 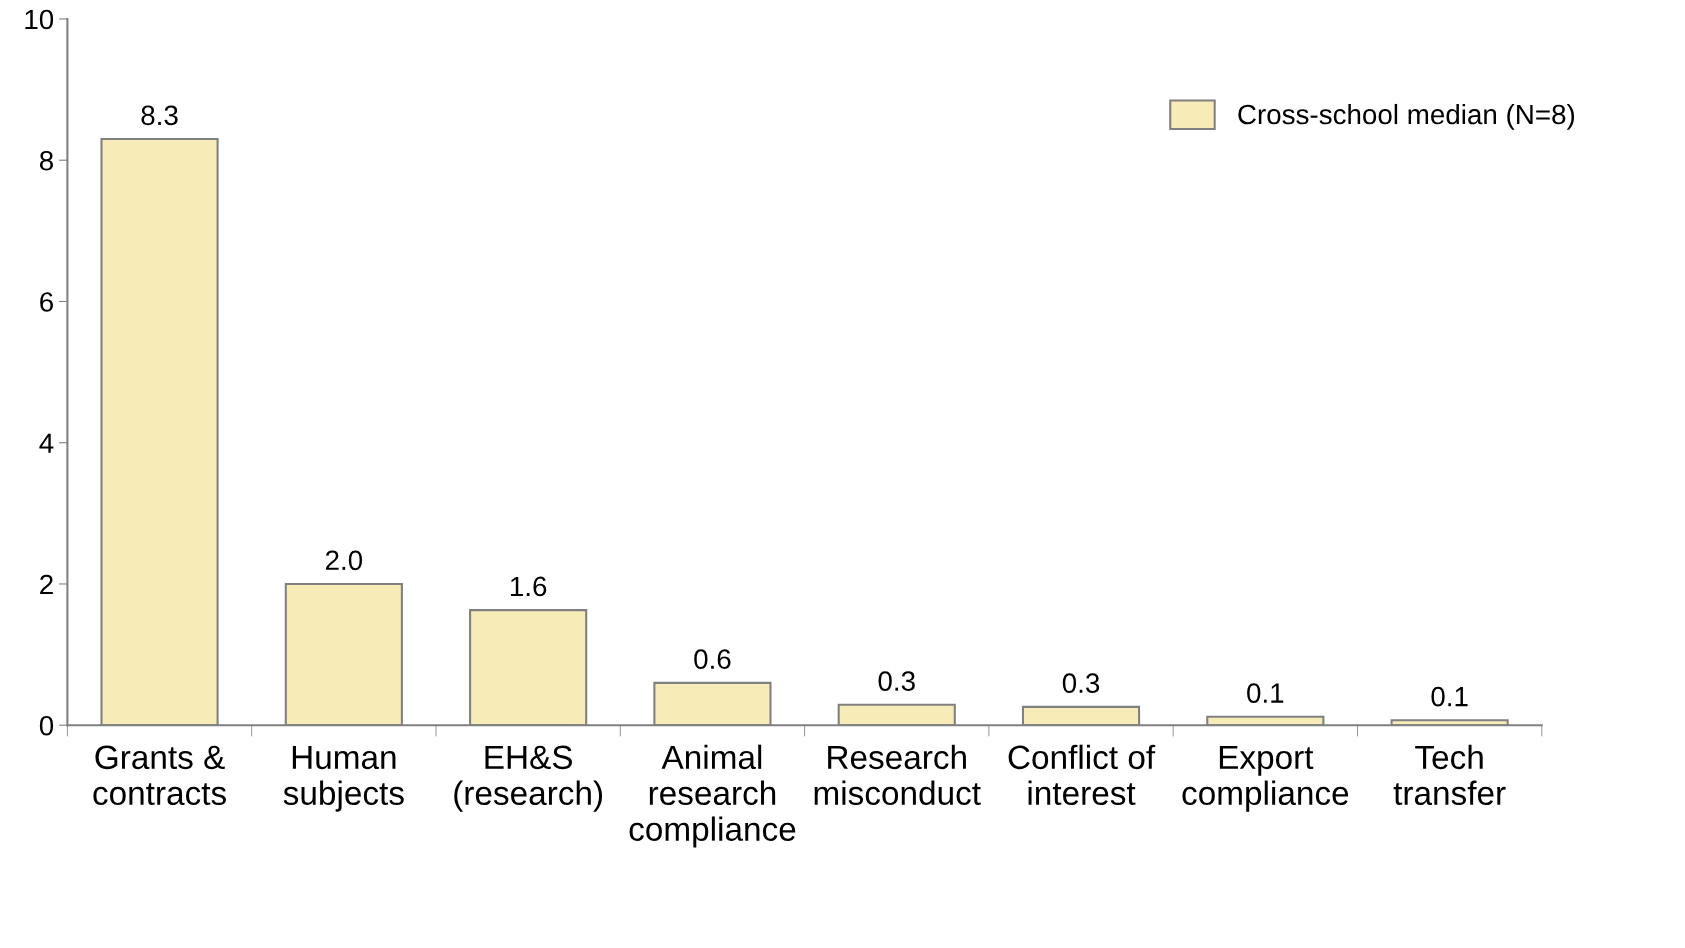 What do you see at coordinates (46, 302) in the screenshot?
I see `y-tick-label: 6` at bounding box center [46, 302].